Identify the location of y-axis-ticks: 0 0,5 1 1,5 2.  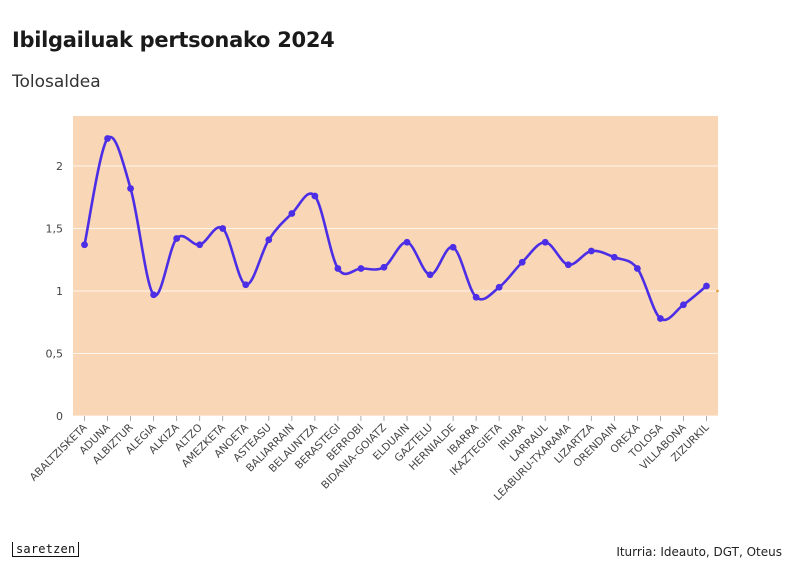
(55, 291).